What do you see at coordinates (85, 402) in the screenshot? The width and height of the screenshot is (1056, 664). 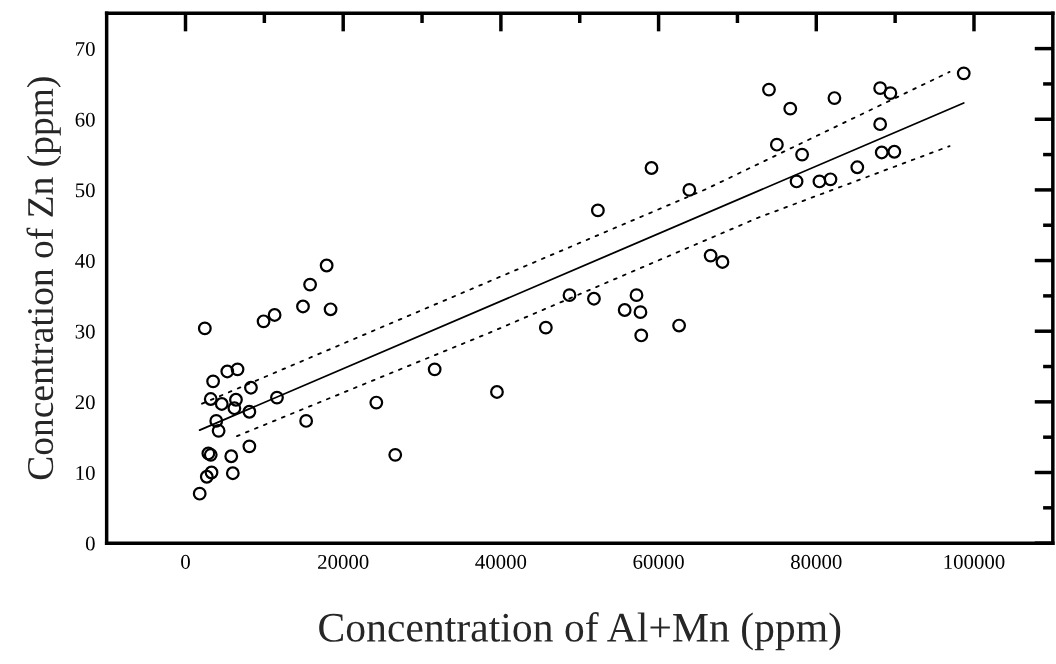 I see `y-tick-label: 20` at bounding box center [85, 402].